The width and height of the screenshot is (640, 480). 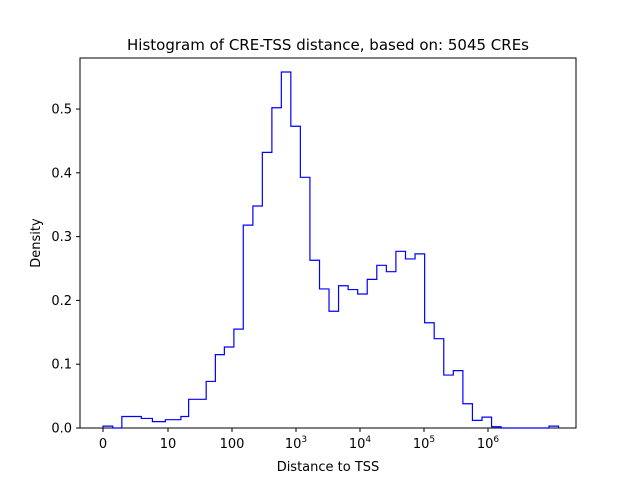 I want to click on x-tick-label: 0, so click(x=103, y=444).